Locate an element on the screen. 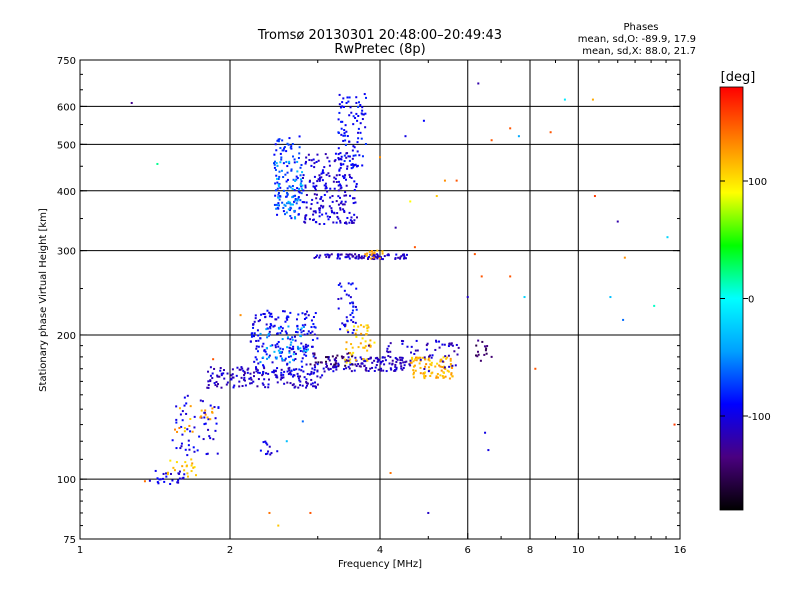  x-tick-label: 1 is located at coordinates (80, 550).